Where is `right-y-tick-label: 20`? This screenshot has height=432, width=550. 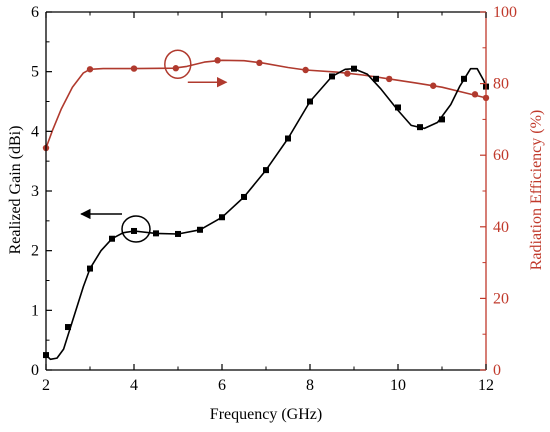 right-y-tick-label: 20 is located at coordinates (501, 298).